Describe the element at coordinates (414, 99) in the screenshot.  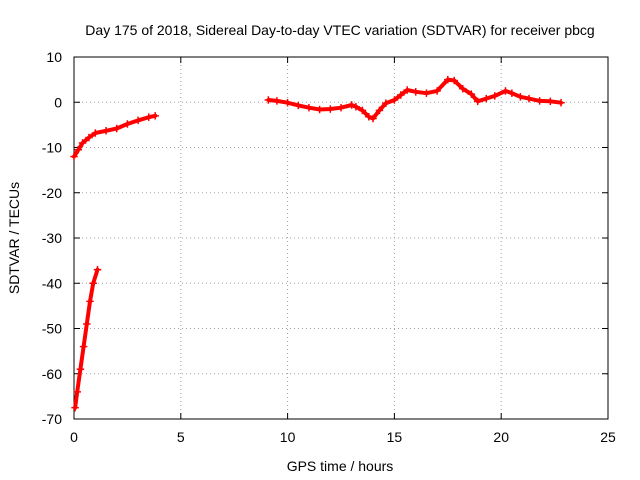
I see `series-pbcg-c` at that location.